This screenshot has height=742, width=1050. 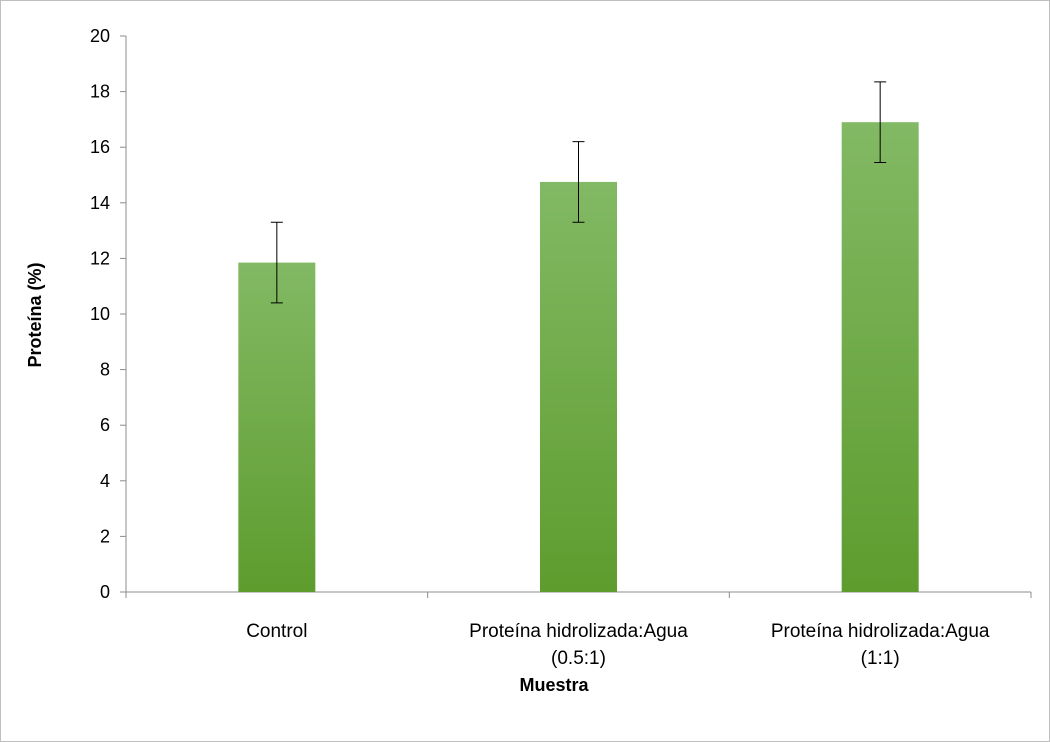 What do you see at coordinates (105, 370) in the screenshot?
I see `y-tick-label: 8` at bounding box center [105, 370].